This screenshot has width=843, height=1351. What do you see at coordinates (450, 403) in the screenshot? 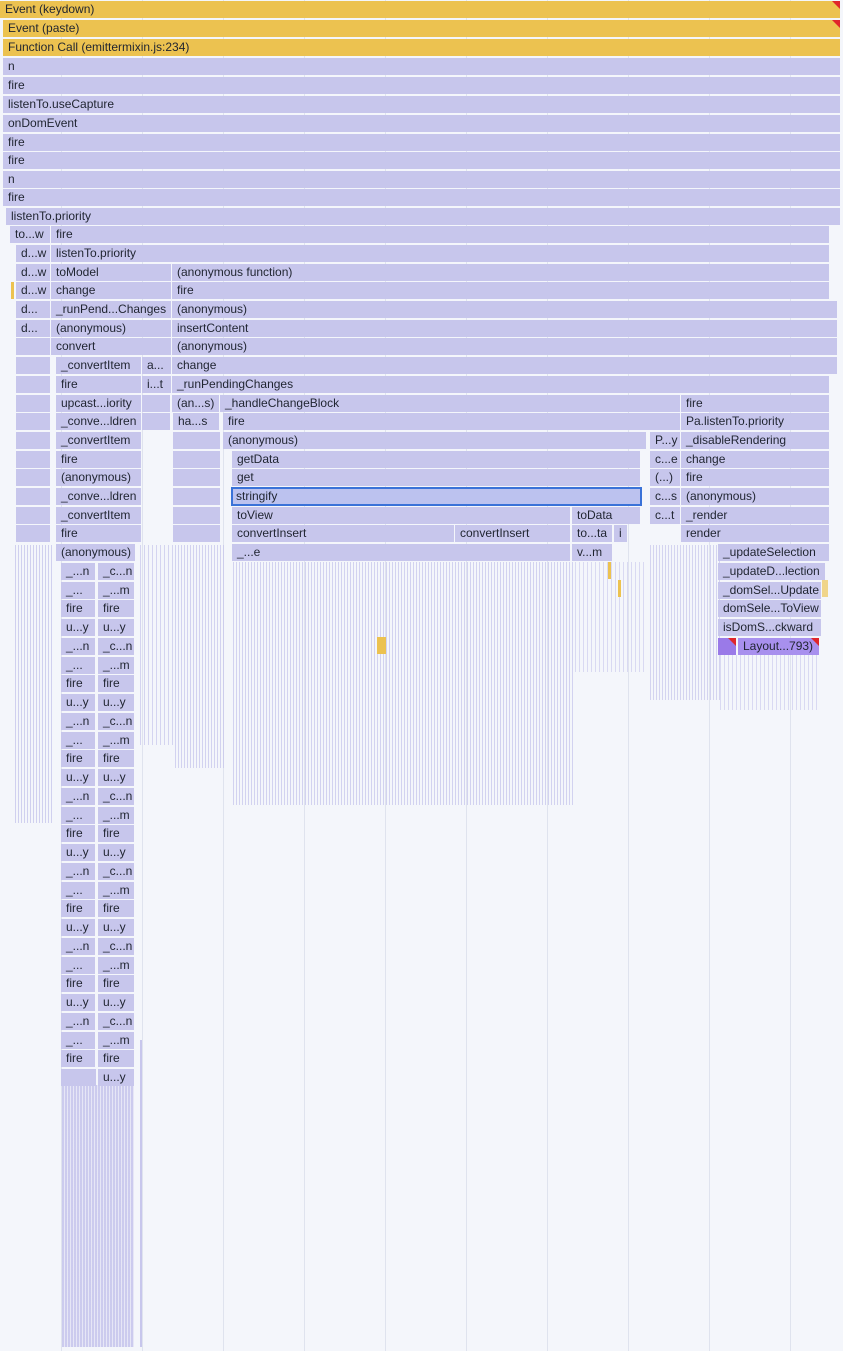
I see `call-frame: _handleChangeBlock` at bounding box center [450, 403].